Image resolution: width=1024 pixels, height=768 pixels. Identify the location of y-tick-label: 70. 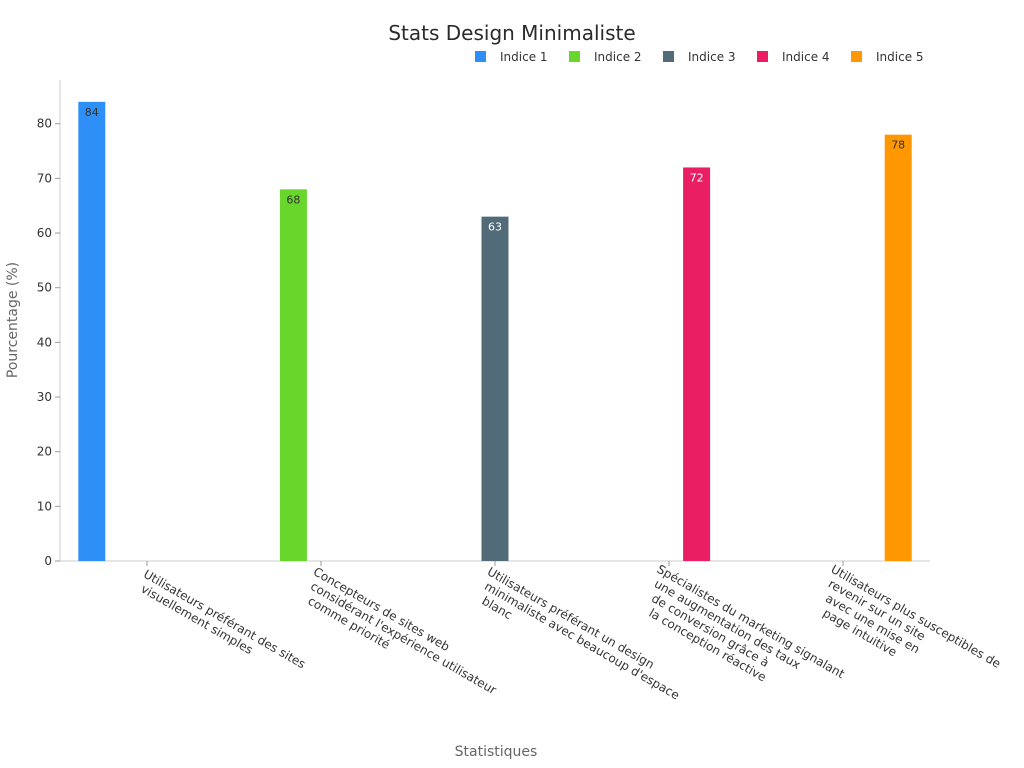
(44, 178).